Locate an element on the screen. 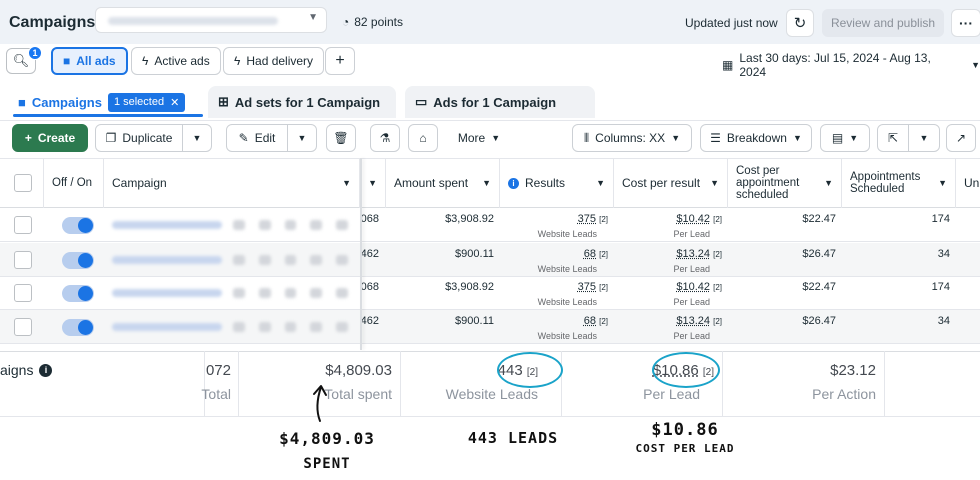 The width and height of the screenshot is (980, 480). flask-icon: ⚗︎ is located at coordinates (385, 138).